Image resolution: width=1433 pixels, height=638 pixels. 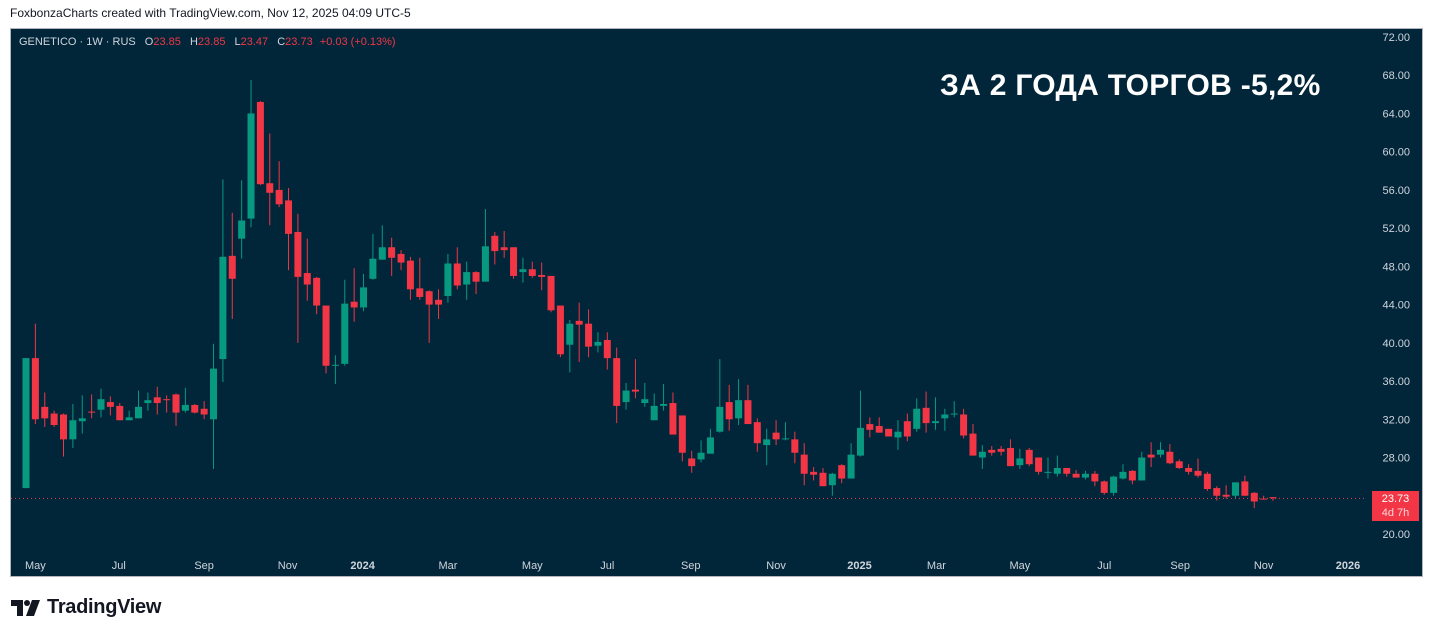 What do you see at coordinates (1396, 306) in the screenshot?
I see `y-tick-label: 44.00` at bounding box center [1396, 306].